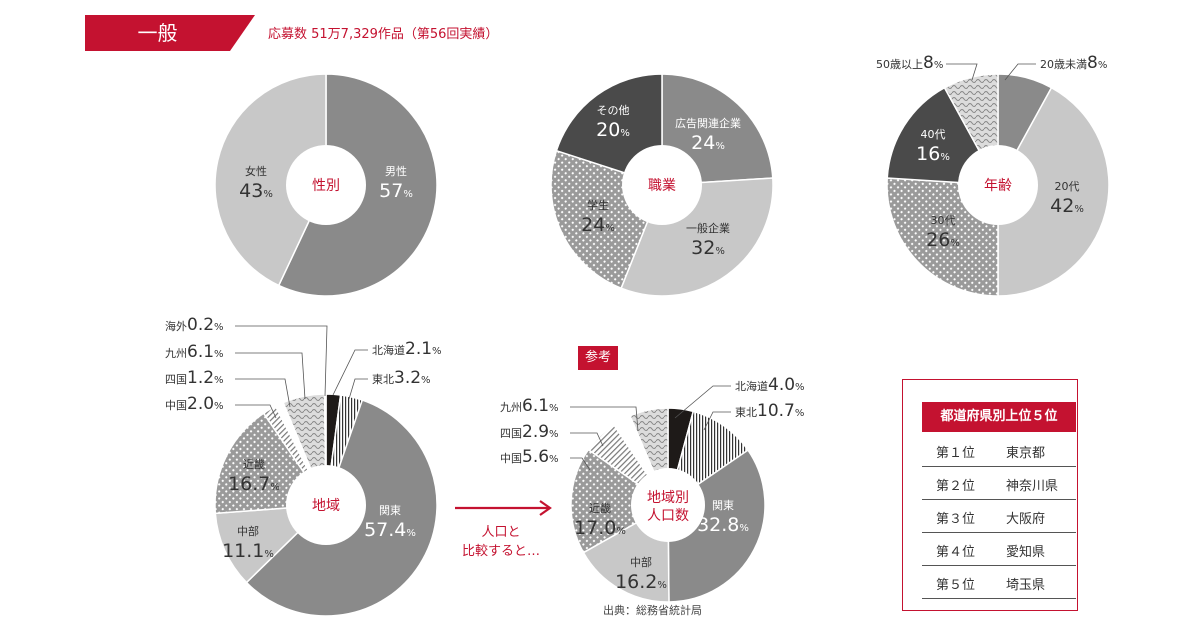 The image size is (1200, 630). What do you see at coordinates (1073, 63) in the screenshot?
I see `slice-label: 20歳未満8%` at bounding box center [1073, 63].